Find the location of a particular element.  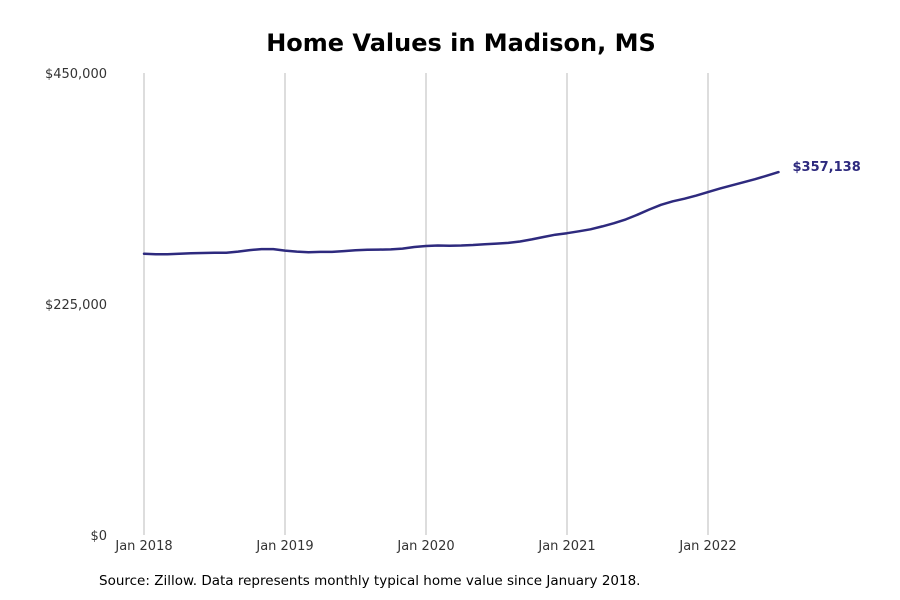

y-tick-label-225-000: $225,000 is located at coordinates (76, 305).